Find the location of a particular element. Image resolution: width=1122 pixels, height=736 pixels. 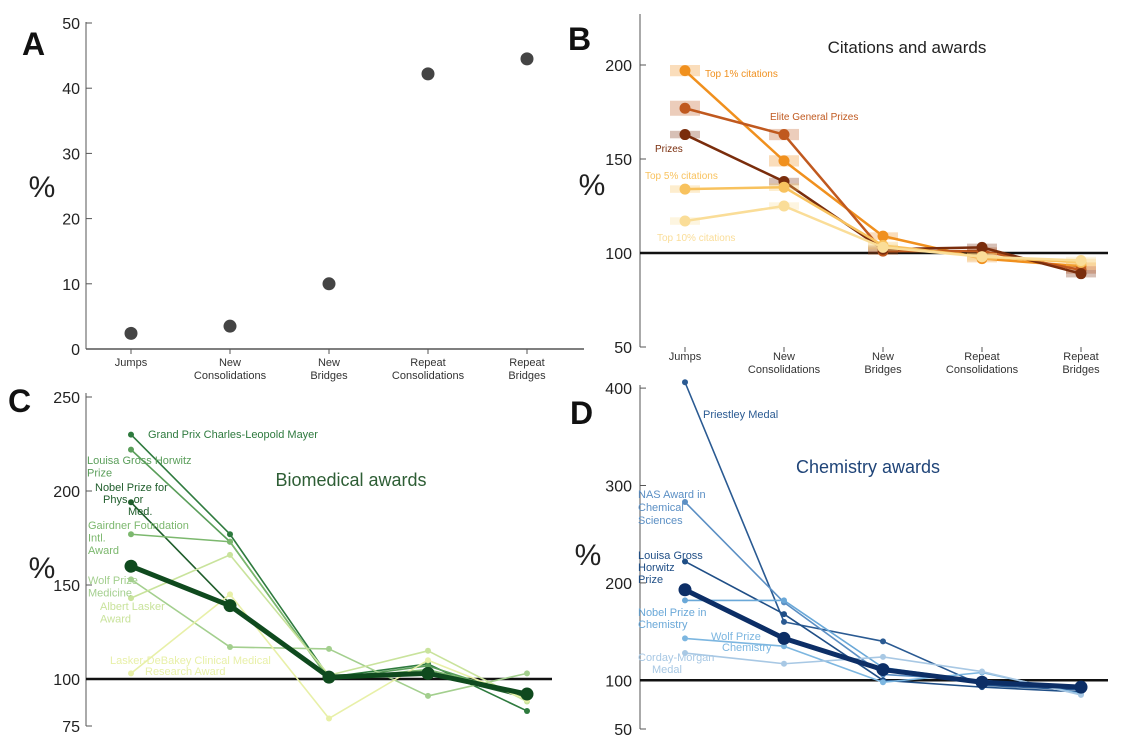

label-line: Med. is located at coordinates (140, 512).